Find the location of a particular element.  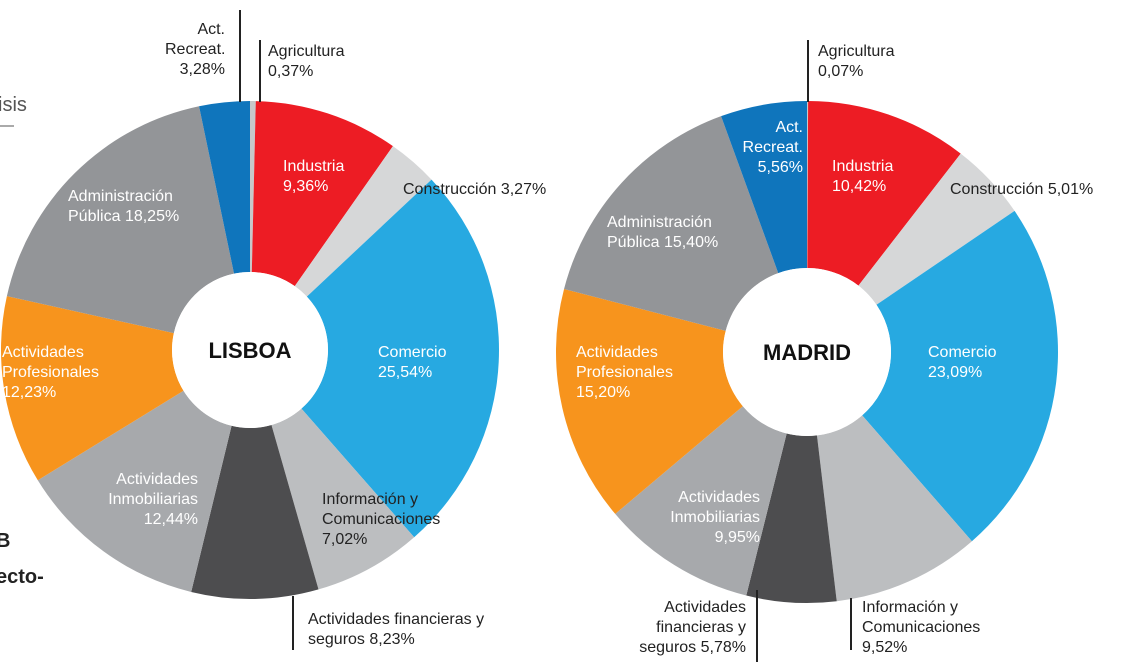

slice-label: Construcción 3,27% is located at coordinates (503, 190).